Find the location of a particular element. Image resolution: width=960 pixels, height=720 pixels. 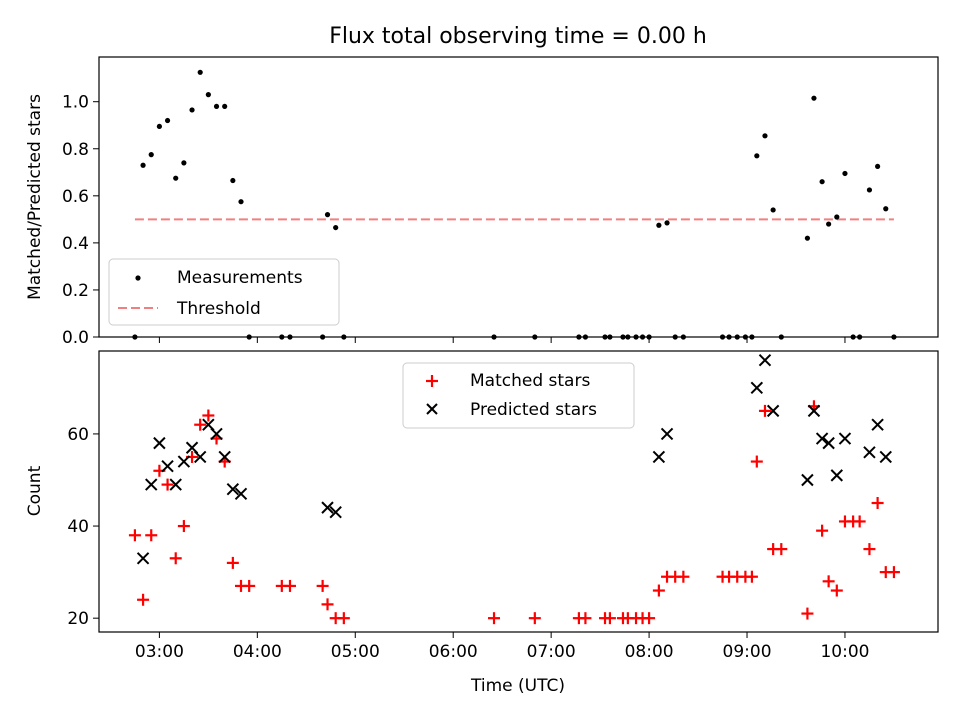

x-tick-label: 05:00 is located at coordinates (355, 652).